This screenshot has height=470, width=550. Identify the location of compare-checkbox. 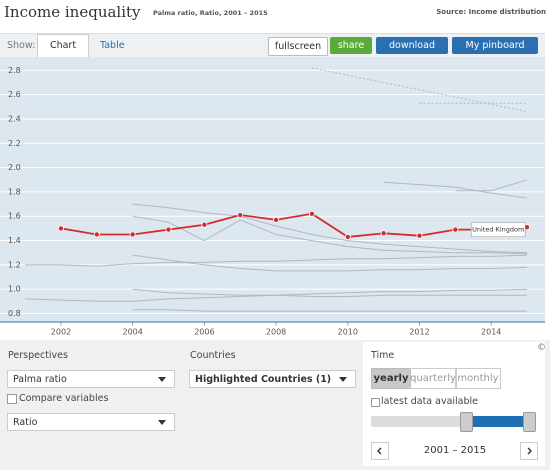
(12, 399).